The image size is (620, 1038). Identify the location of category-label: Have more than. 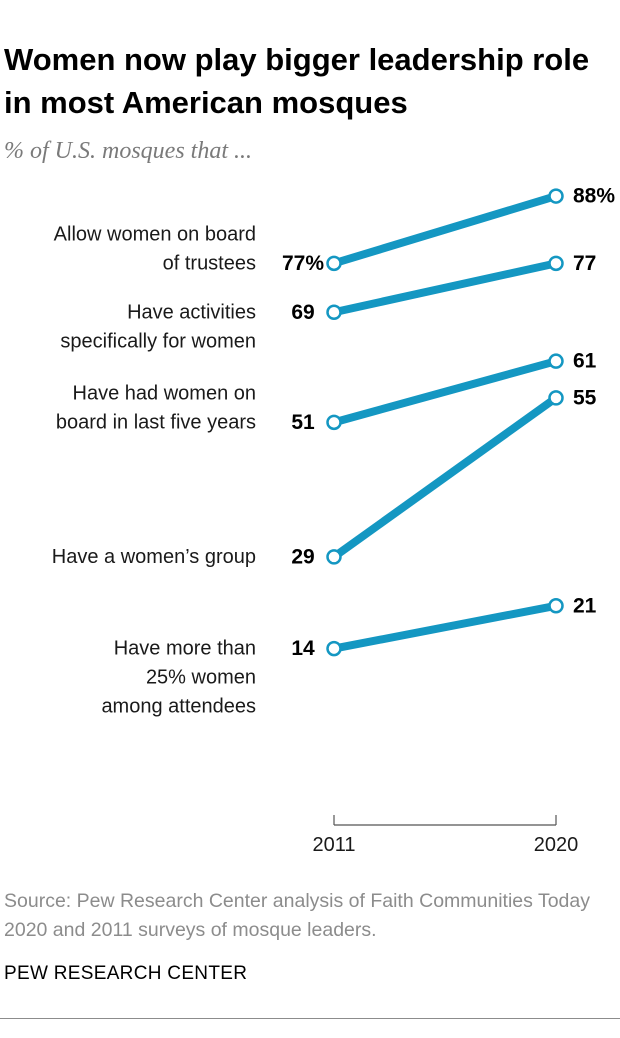
(185, 649).